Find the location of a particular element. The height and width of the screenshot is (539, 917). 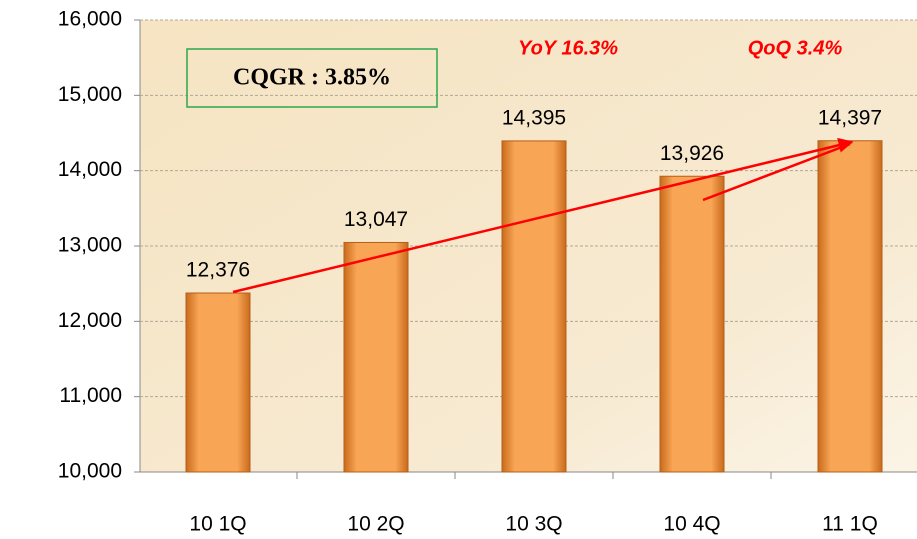

y-tick-label: 12,000 is located at coordinates (90, 320).